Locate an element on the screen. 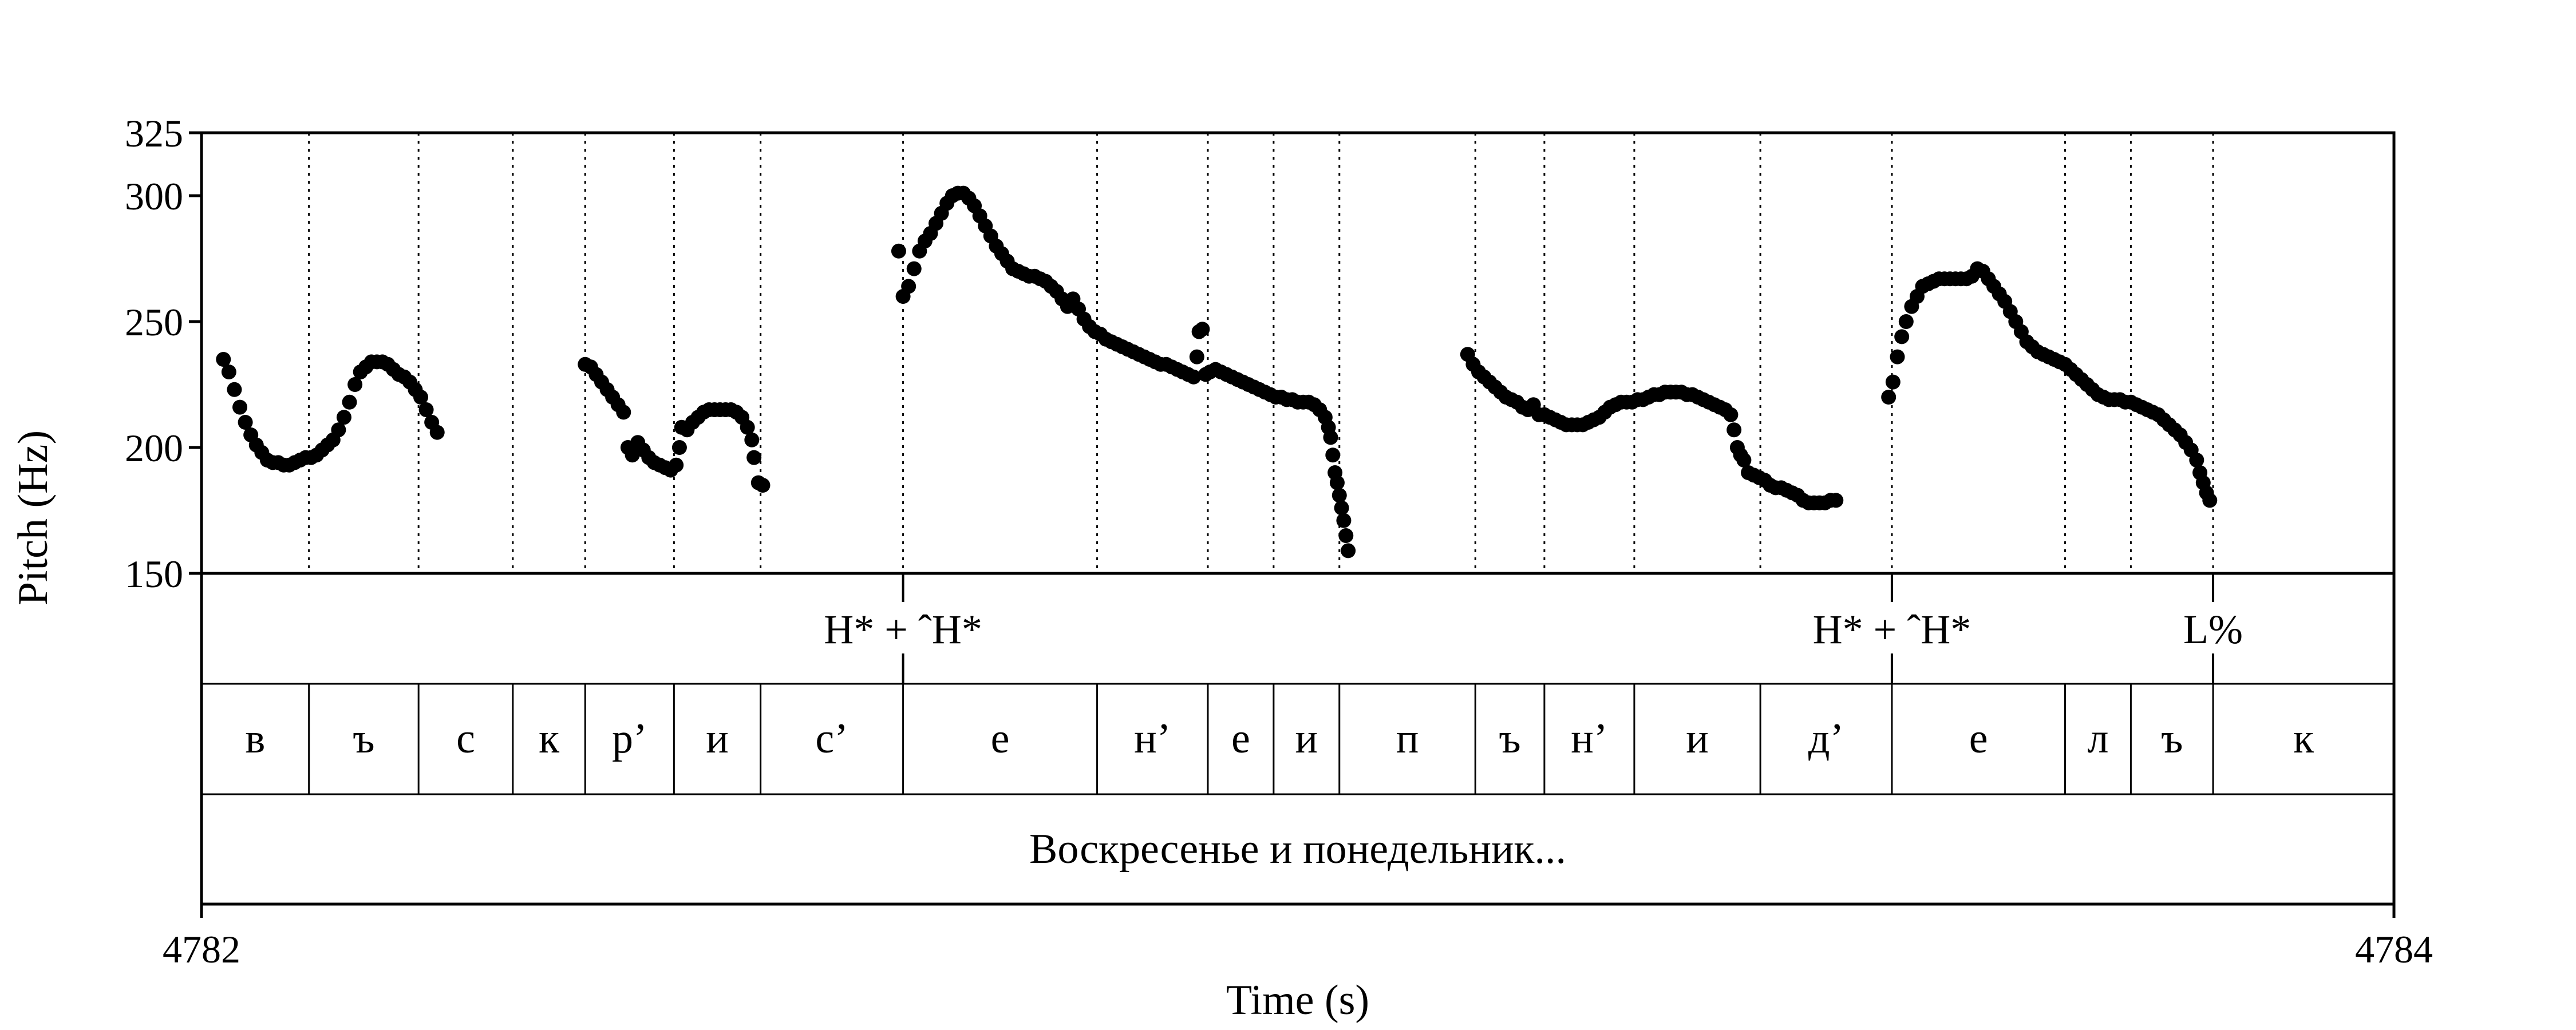 This screenshot has height=1030, width=2576. segment-tier: в ъ с к р’ и с’ е н’ е и п ъ н’ и д’ е л ъ к is located at coordinates (1279, 738).